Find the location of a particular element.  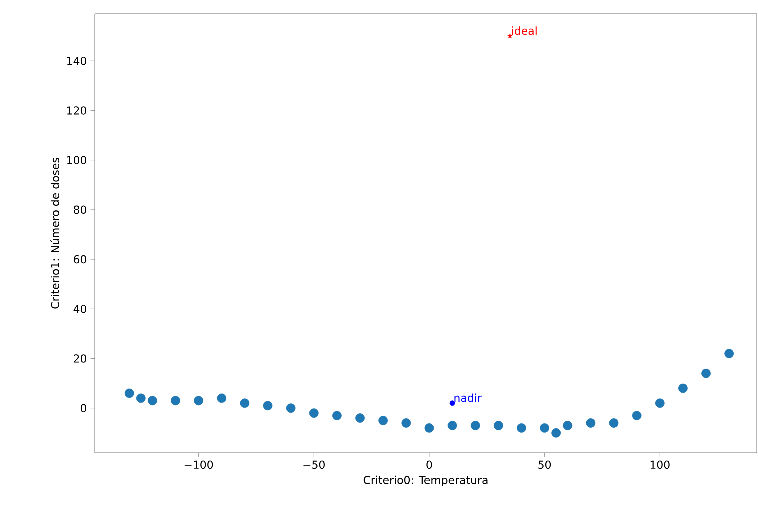

annotation: ideal is located at coordinates (524, 31).